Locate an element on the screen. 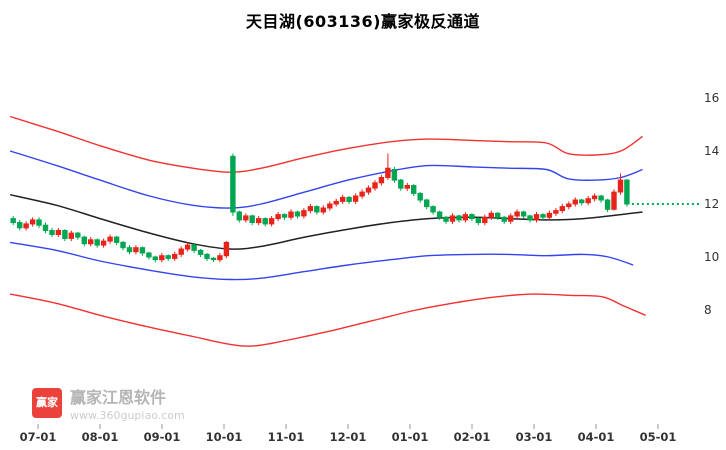 Image resolution: width=726 pixels, height=450 pixels. x-axis-tick-label: 01-01 is located at coordinates (410, 437).